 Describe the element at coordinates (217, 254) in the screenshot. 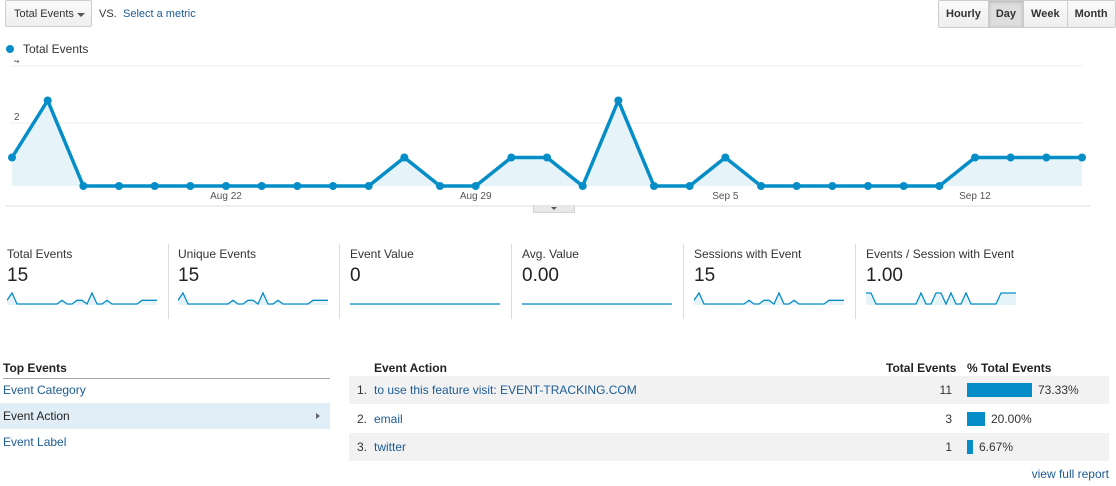

I see `scorecard-label: Unique Events` at that location.